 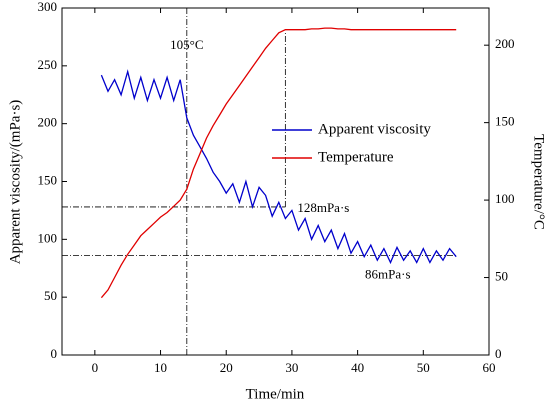 What do you see at coordinates (356, 157) in the screenshot?
I see `legend-label: Temperature` at bounding box center [356, 157].